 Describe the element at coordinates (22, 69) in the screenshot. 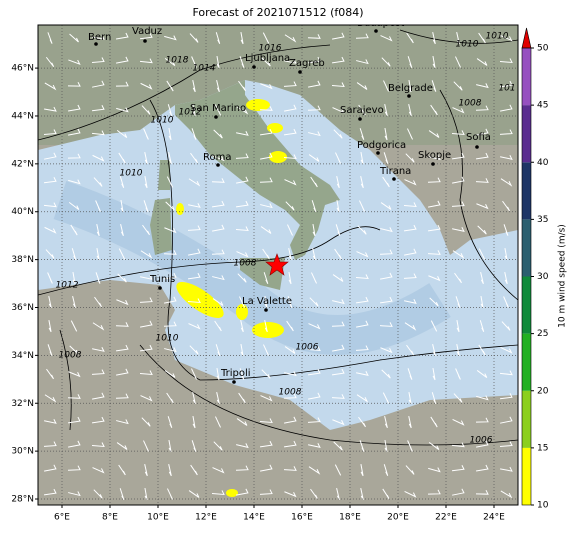

I see `y-tick-label: 46°N` at that location.